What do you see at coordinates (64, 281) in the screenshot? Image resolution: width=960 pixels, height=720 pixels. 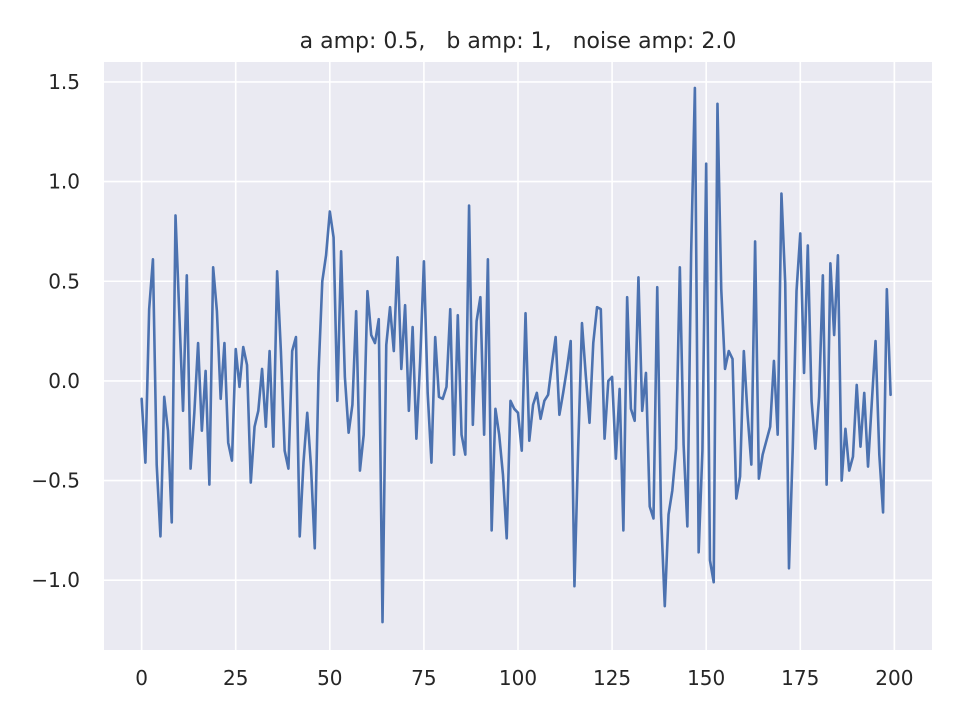 I see `y-tick-label: 0.5` at bounding box center [64, 281].